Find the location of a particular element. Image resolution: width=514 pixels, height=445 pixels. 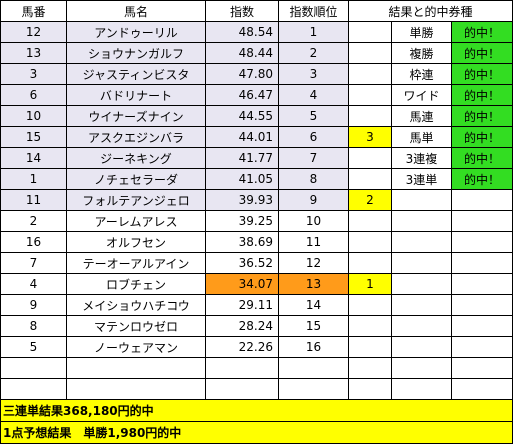

table-row: 4 ロブチェン 34.07 13 1 is located at coordinates (256, 284).